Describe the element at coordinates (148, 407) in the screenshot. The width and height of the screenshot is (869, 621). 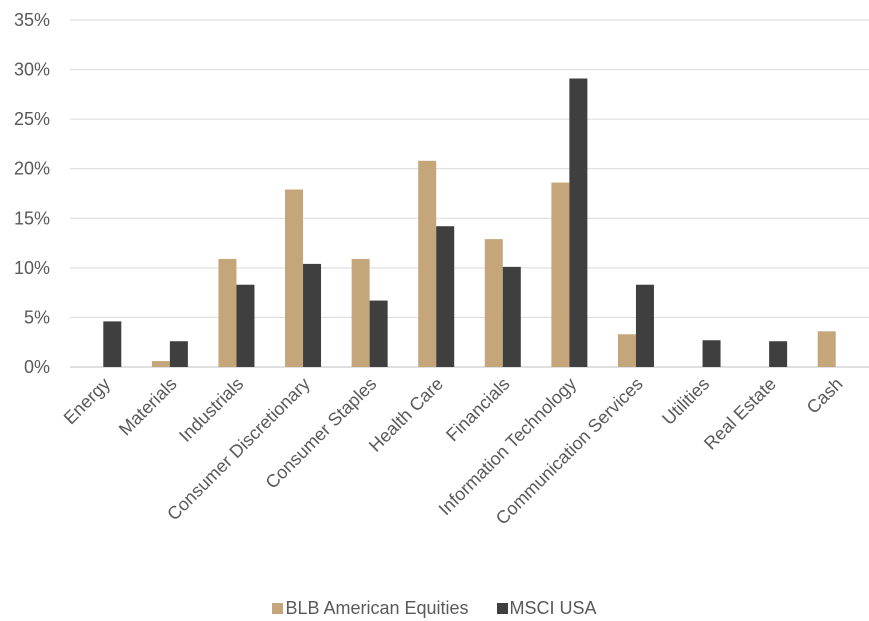
I see `x-category-label: Materials` at that location.